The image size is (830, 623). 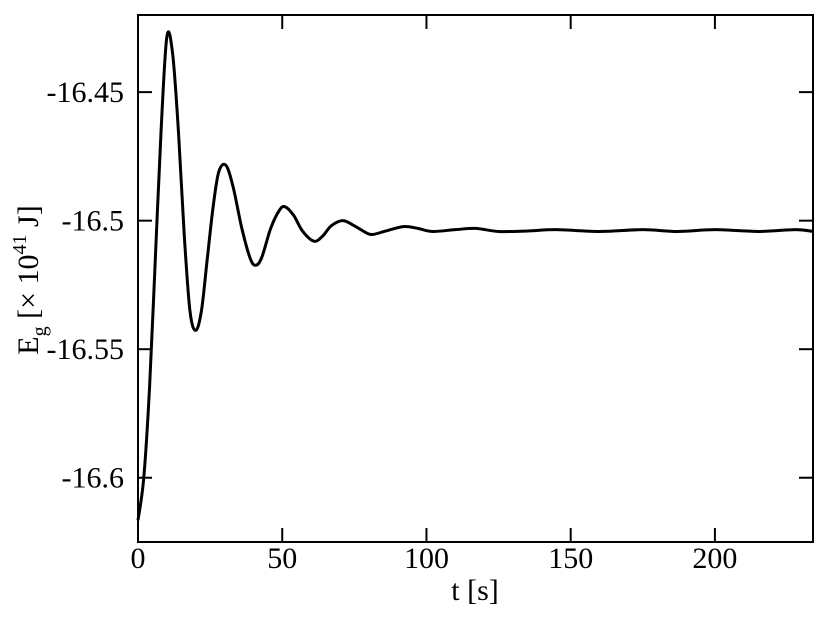 What do you see at coordinates (86, 92) in the screenshot?
I see `y-tick-label: -16.45` at bounding box center [86, 92].